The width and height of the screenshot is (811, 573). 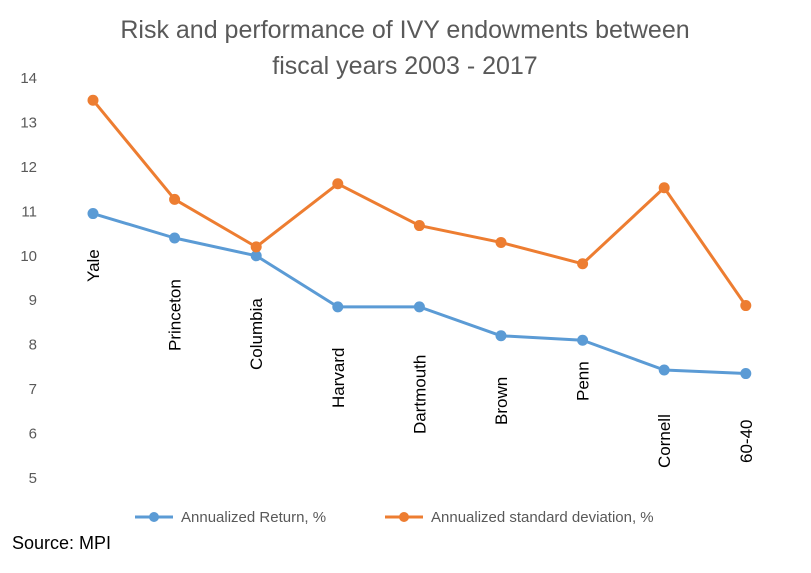 What do you see at coordinates (62, 543) in the screenshot?
I see `source-note: Source: MPI` at bounding box center [62, 543].